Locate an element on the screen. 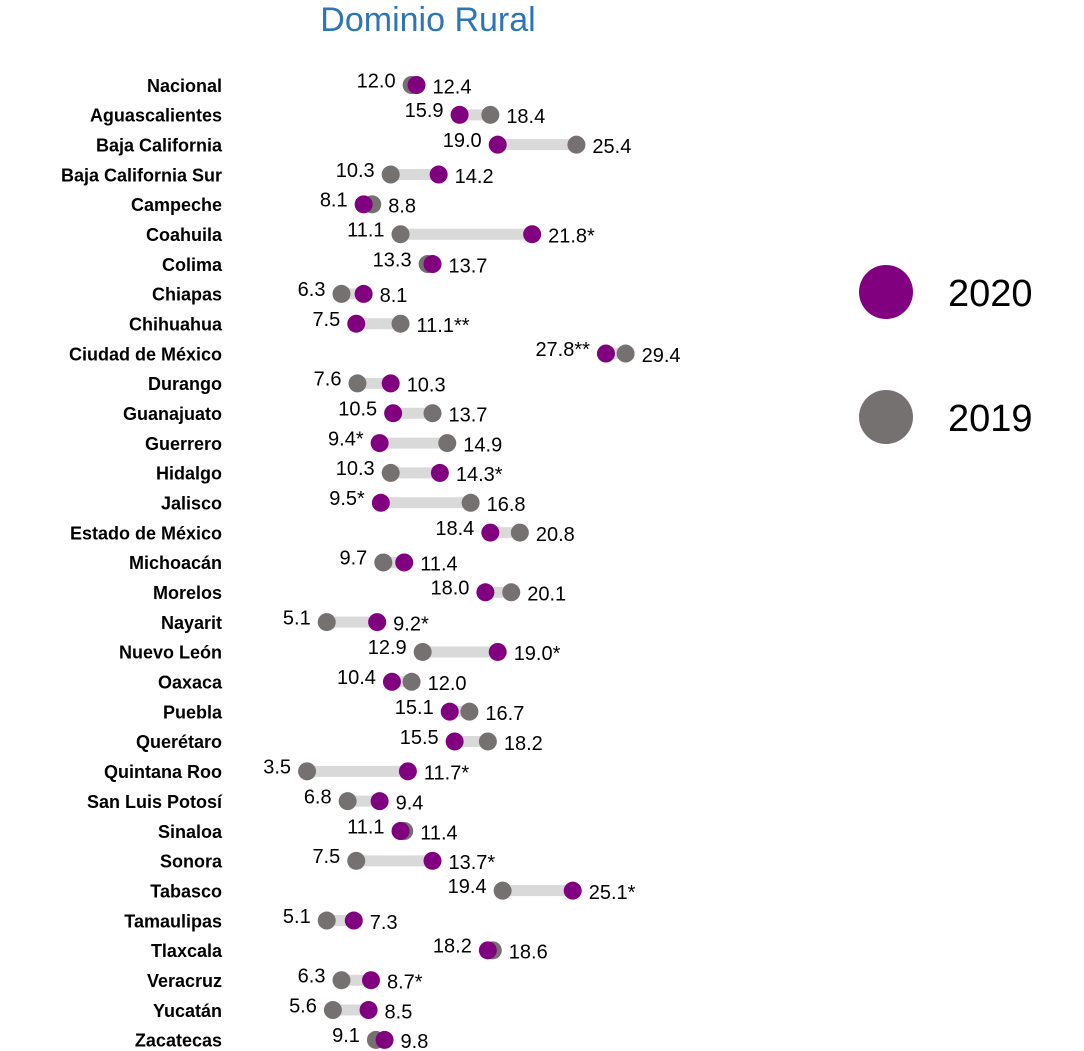 The height and width of the screenshot is (1051, 1084). value-label: 8.8 is located at coordinates (402, 207).